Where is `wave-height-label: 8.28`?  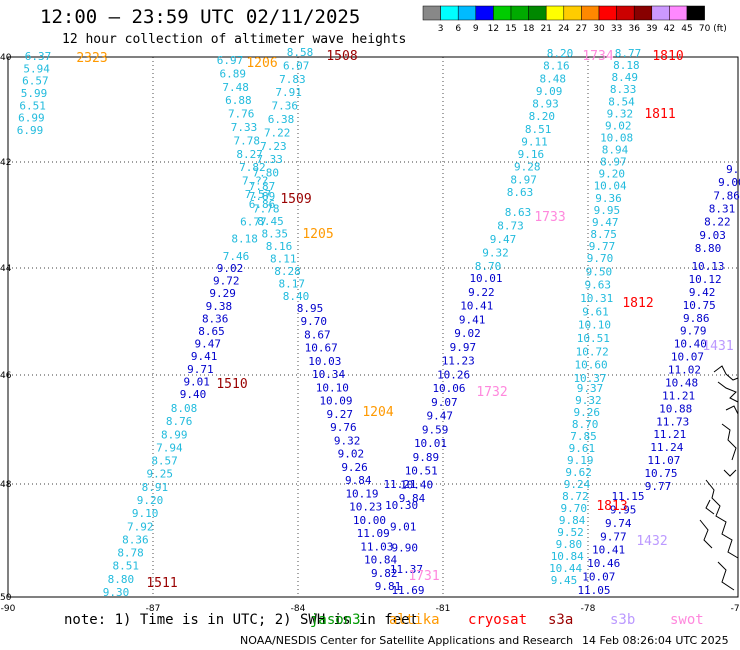 wave-height-label: 8.28 is located at coordinates (287, 271).